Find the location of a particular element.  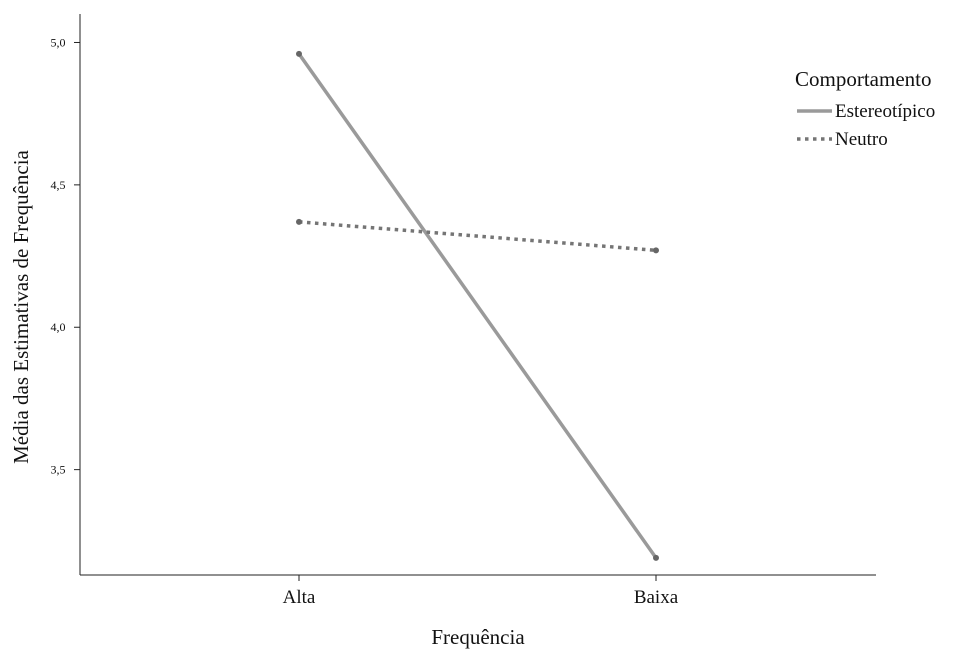

x-axis-title: Frequência is located at coordinates (478, 637).